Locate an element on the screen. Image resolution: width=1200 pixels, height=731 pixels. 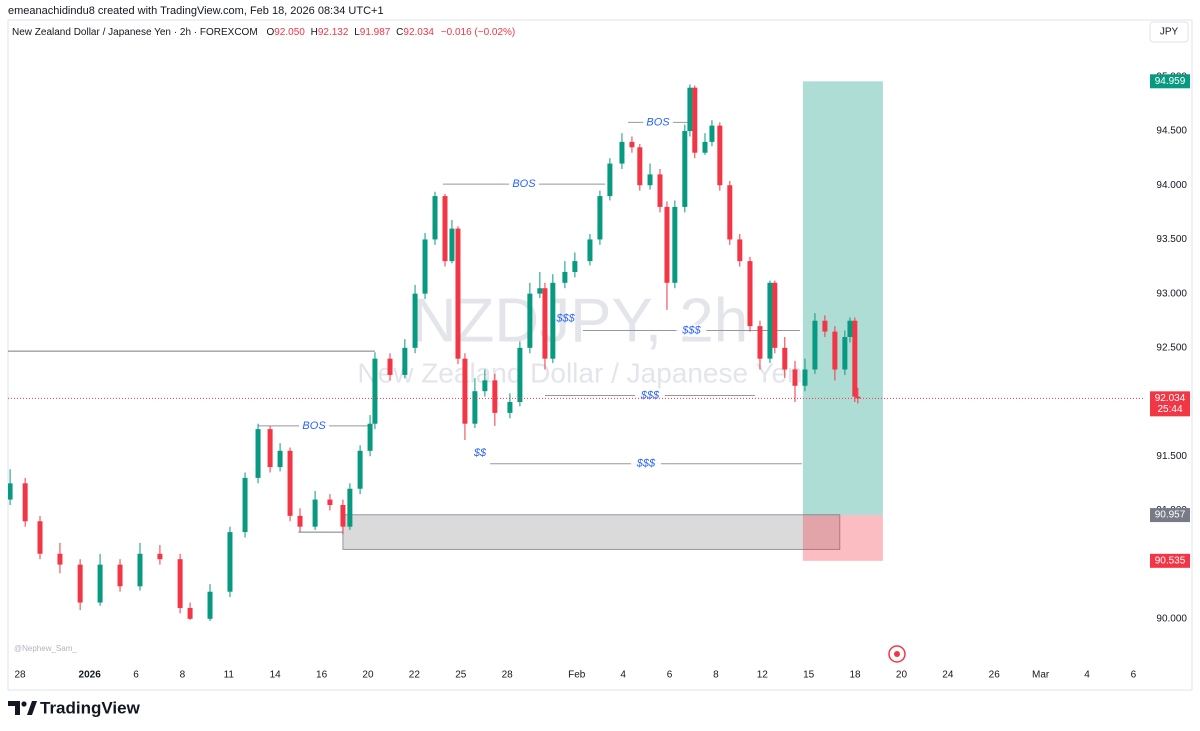
x-tick-label: 12 is located at coordinates (763, 675).